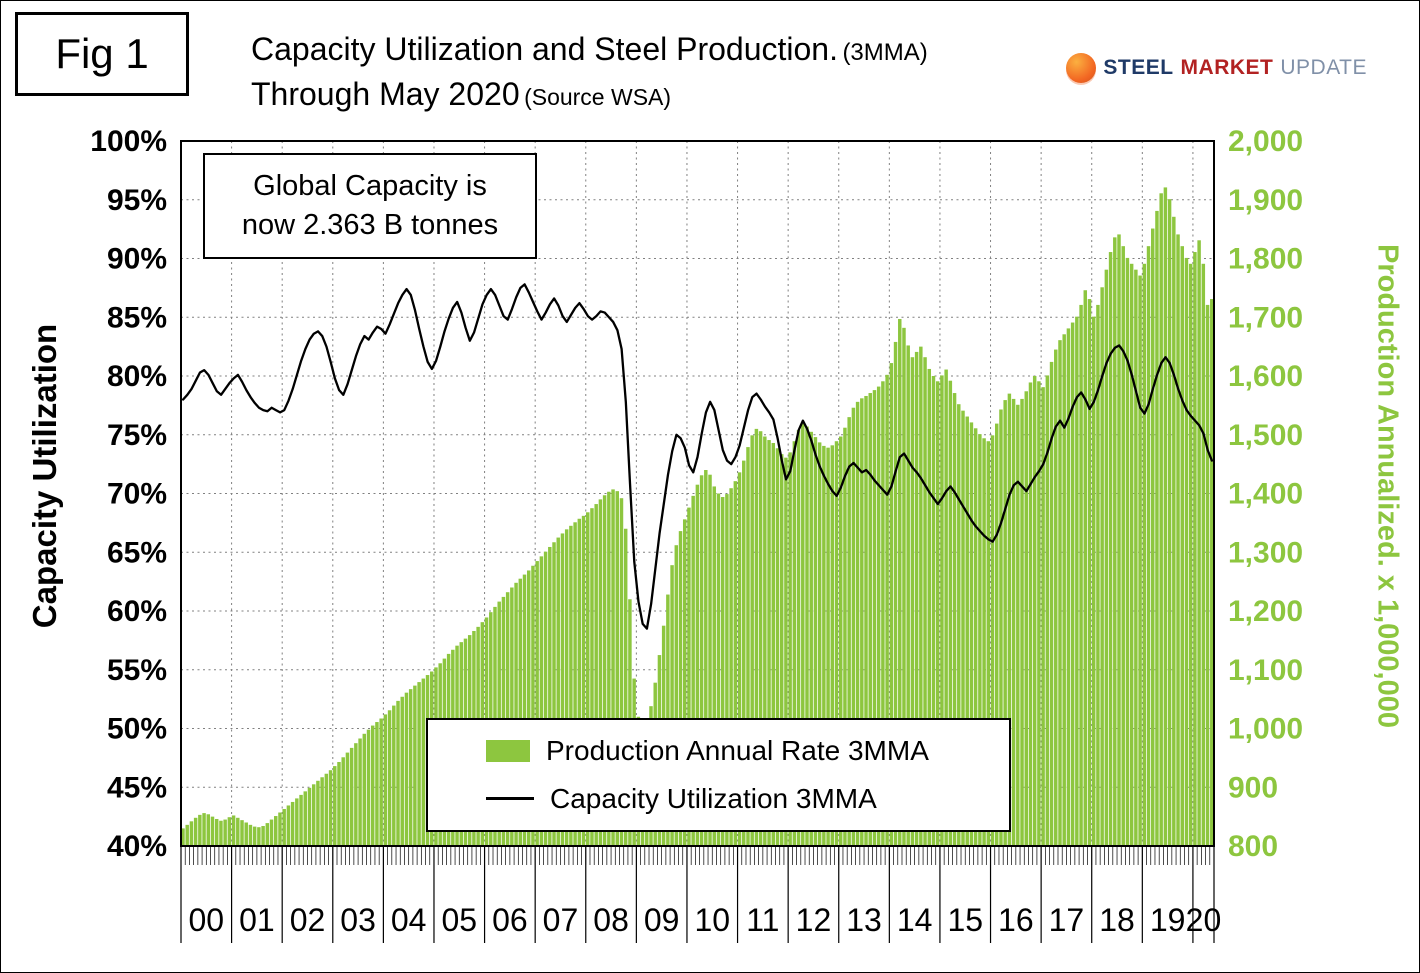  I want to click on right-axis-tick-label: 900, so click(1253, 787).